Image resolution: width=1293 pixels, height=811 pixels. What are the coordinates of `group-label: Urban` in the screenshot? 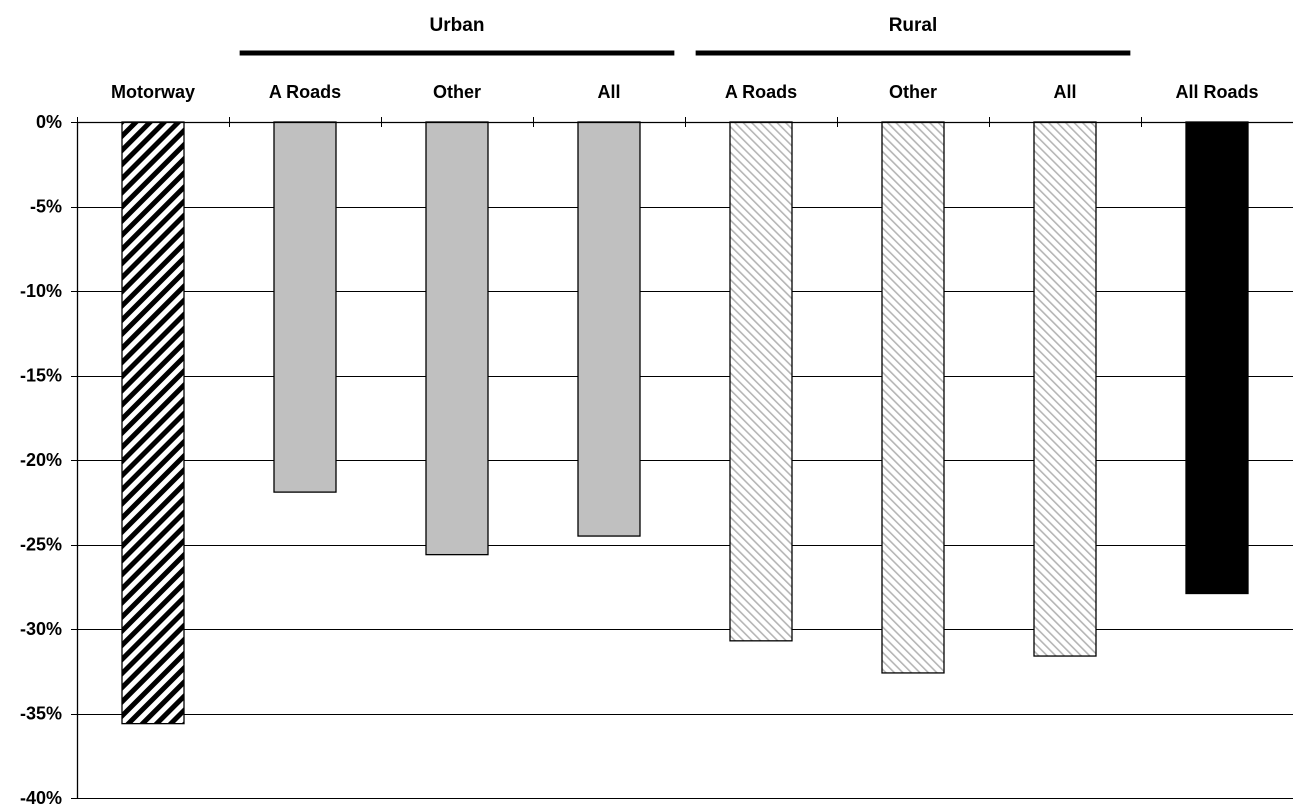 It's located at (457, 25).